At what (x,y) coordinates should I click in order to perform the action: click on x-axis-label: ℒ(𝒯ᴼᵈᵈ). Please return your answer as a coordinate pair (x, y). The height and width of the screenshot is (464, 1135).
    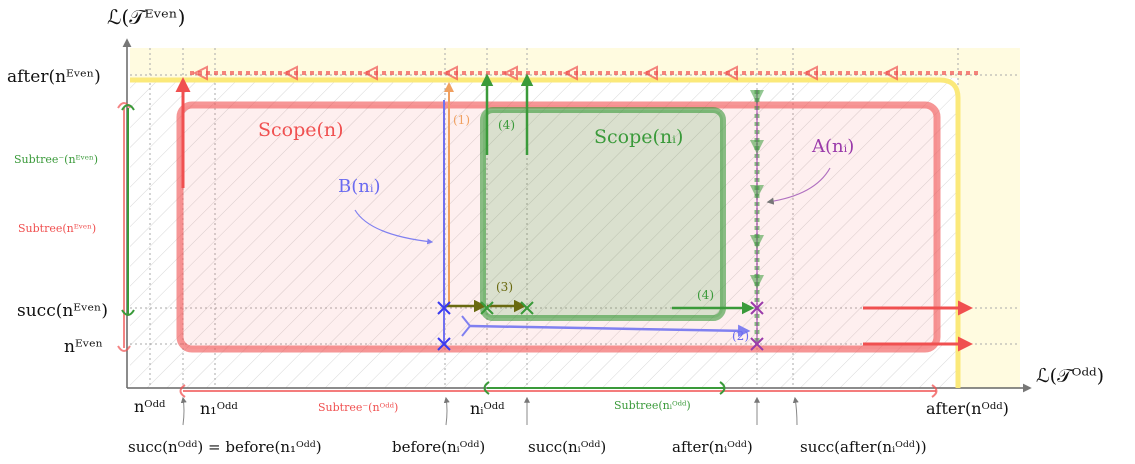
    Looking at the image, I should click on (1070, 376).